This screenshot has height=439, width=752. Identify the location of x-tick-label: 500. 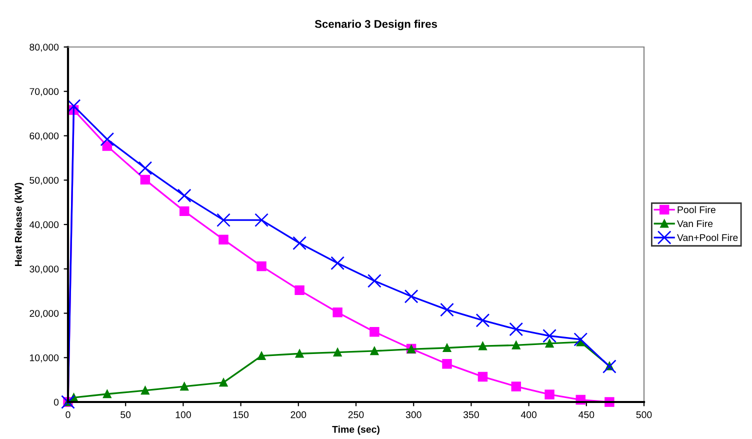
(644, 414).